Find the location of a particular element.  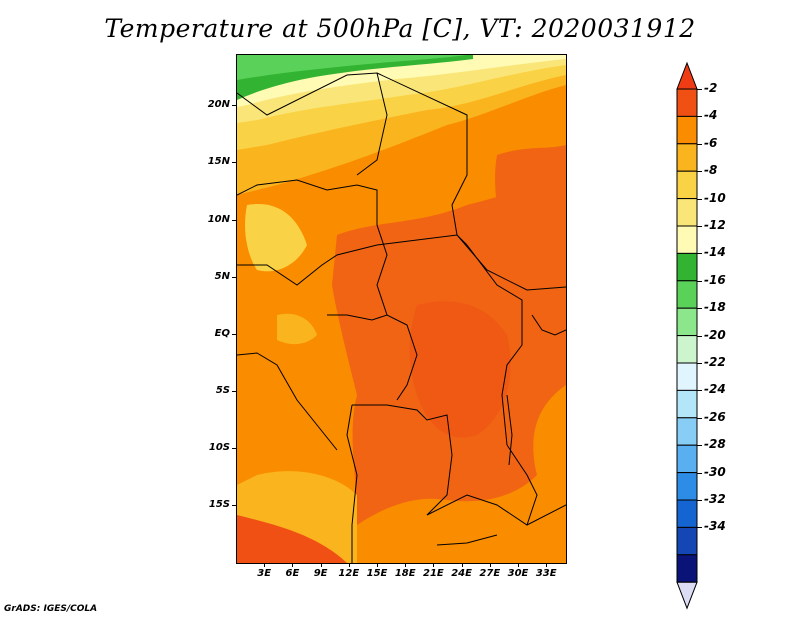

field-warm-northeast is located at coordinates (530, 202).